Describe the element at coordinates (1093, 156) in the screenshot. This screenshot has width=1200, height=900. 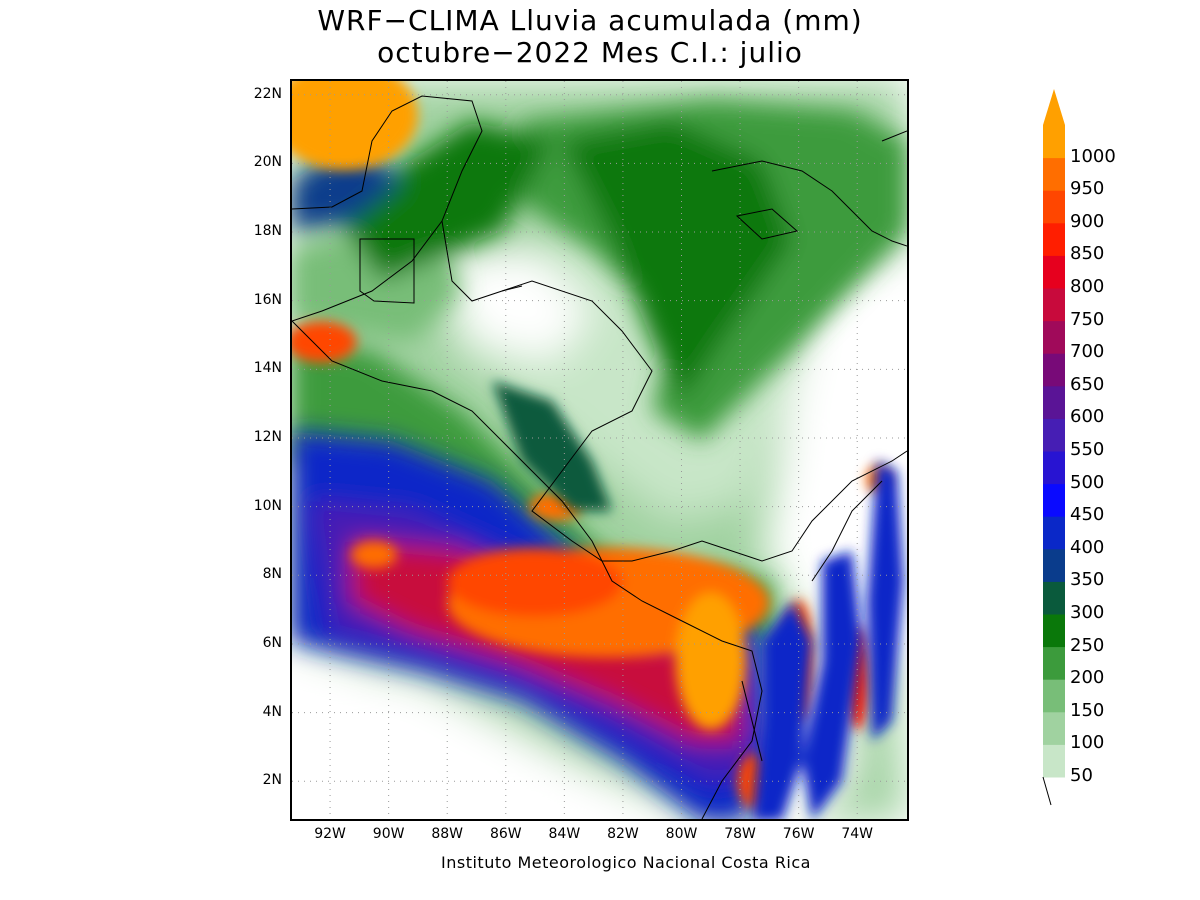
I see `colorbar-level-label: 1000` at that location.